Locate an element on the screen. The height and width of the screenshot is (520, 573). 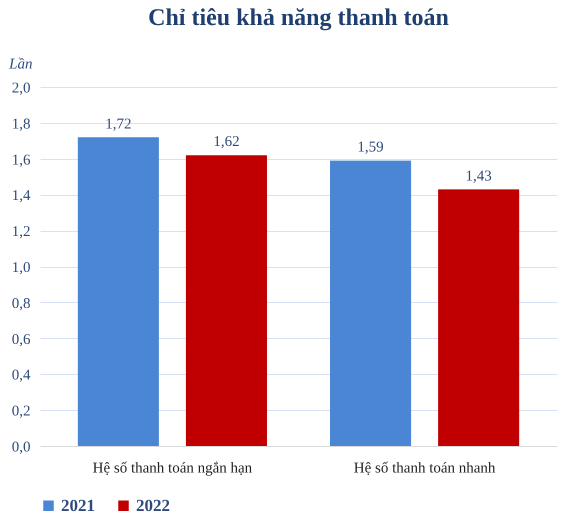
data-label: 1,59 is located at coordinates (370, 148).